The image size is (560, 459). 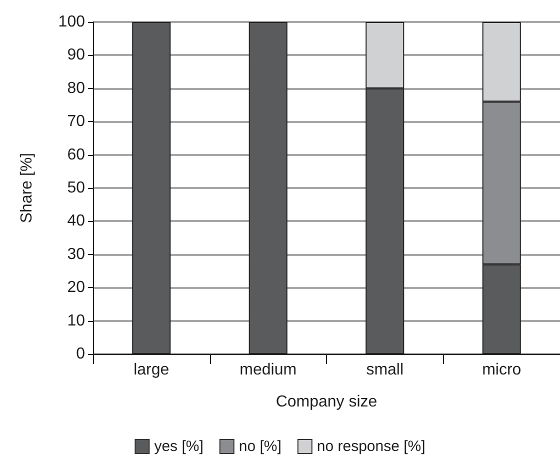 I want to click on y-tick-label: 30, so click(x=76, y=254).